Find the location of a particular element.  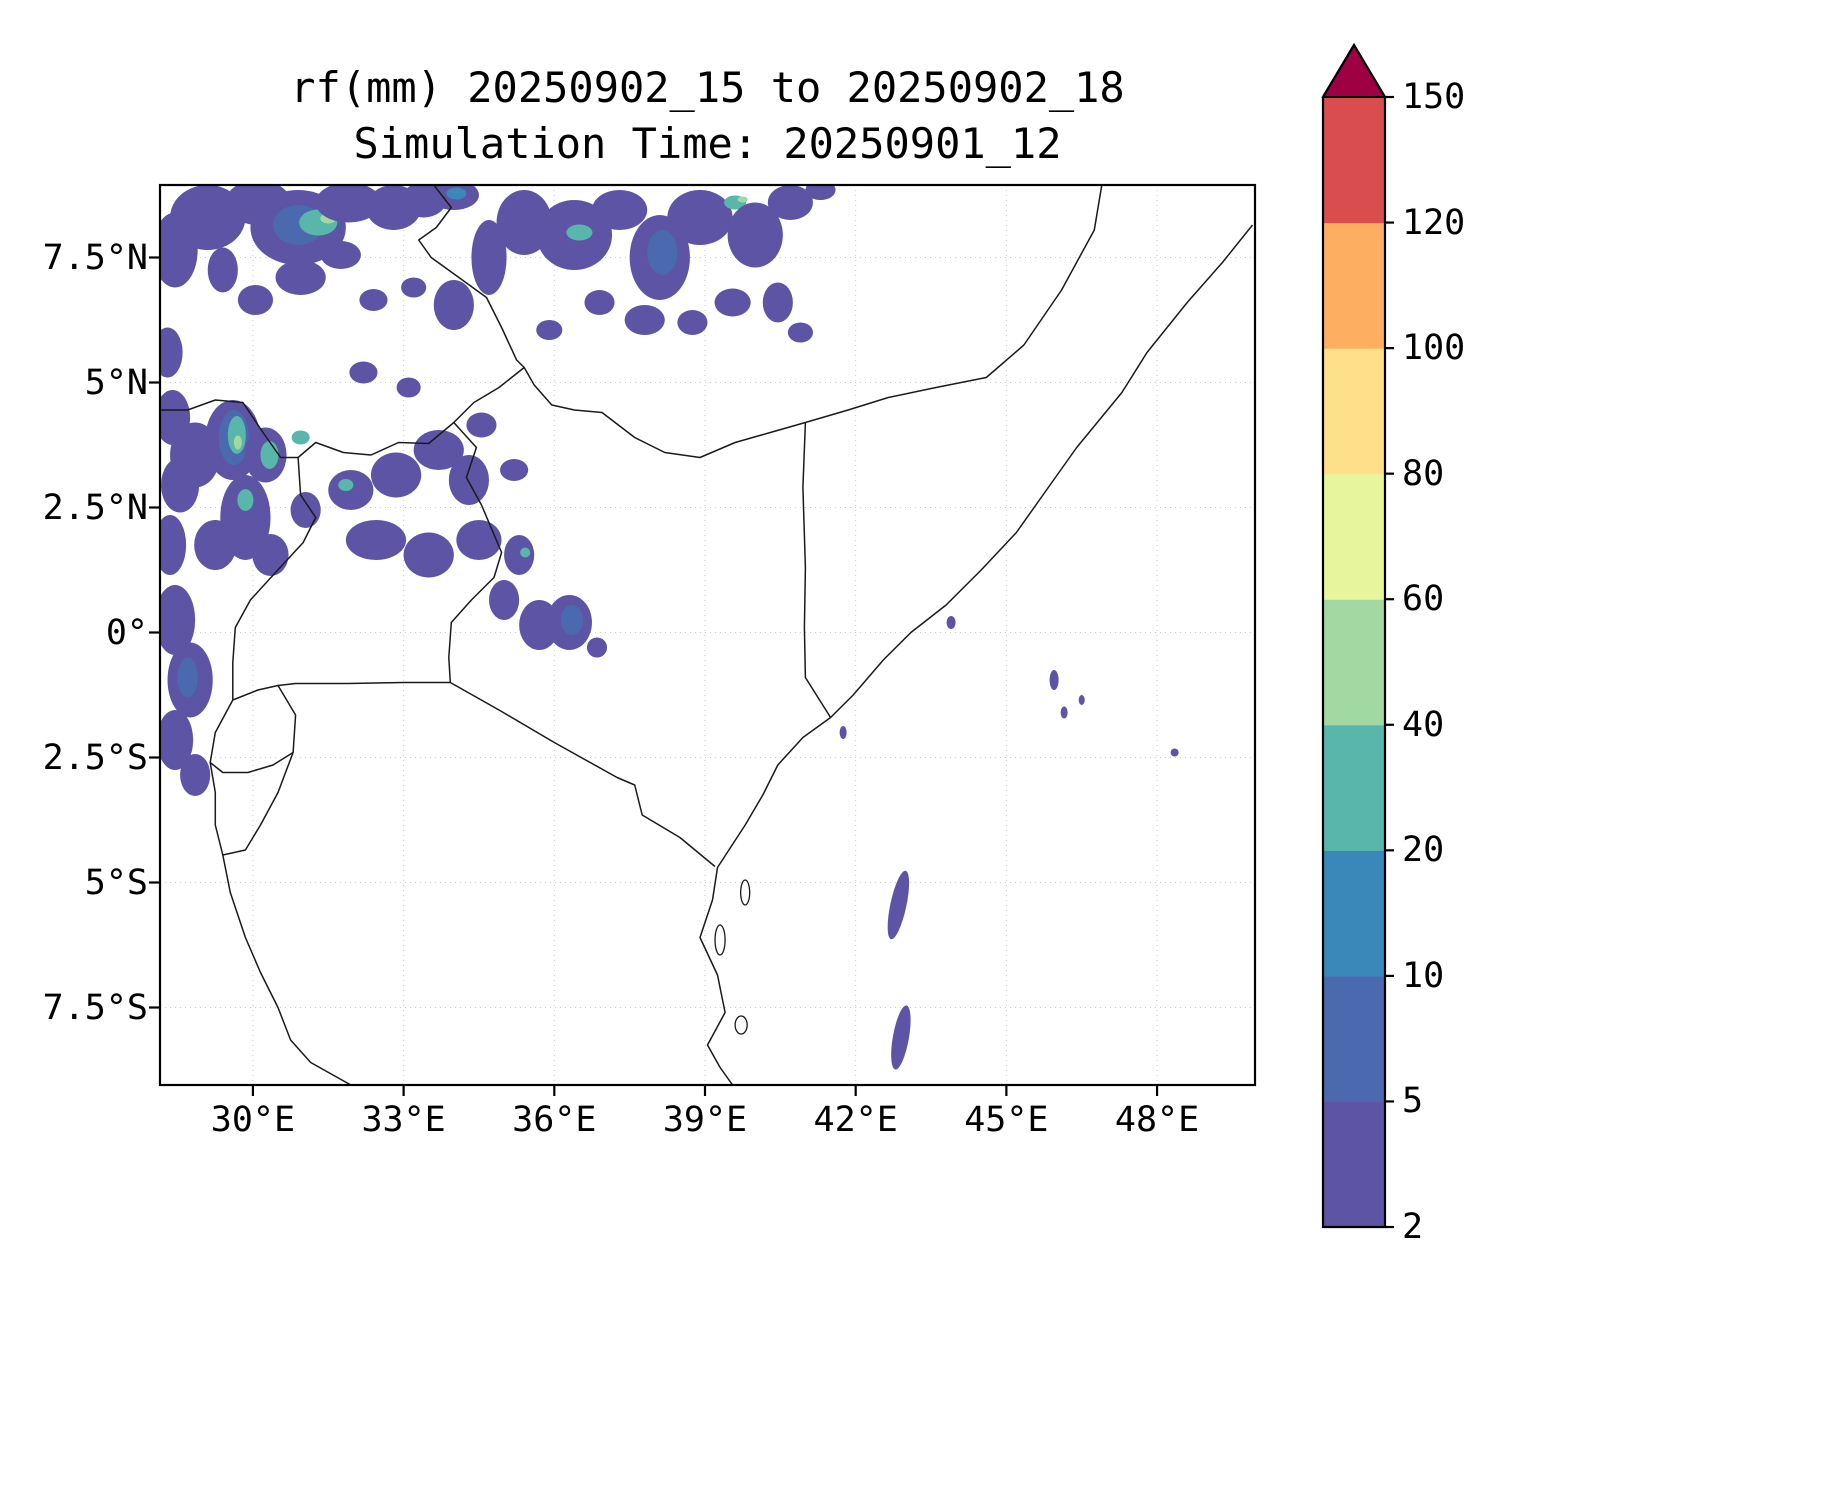

colorbar-outline is located at coordinates (1354, 635).